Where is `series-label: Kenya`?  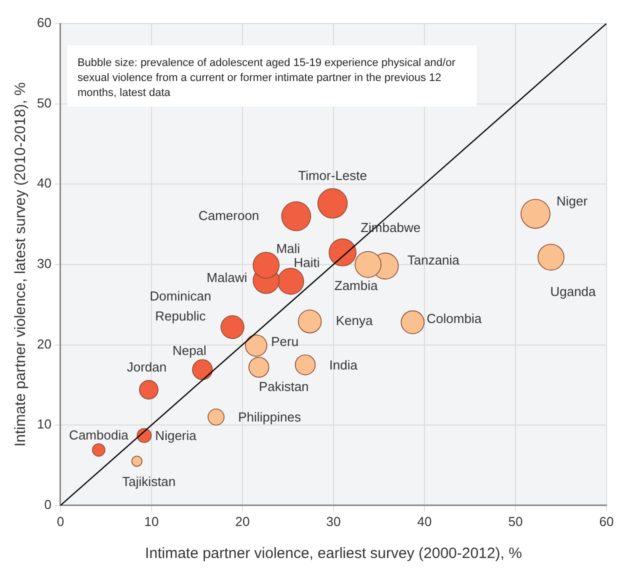 series-label: Kenya is located at coordinates (355, 320).